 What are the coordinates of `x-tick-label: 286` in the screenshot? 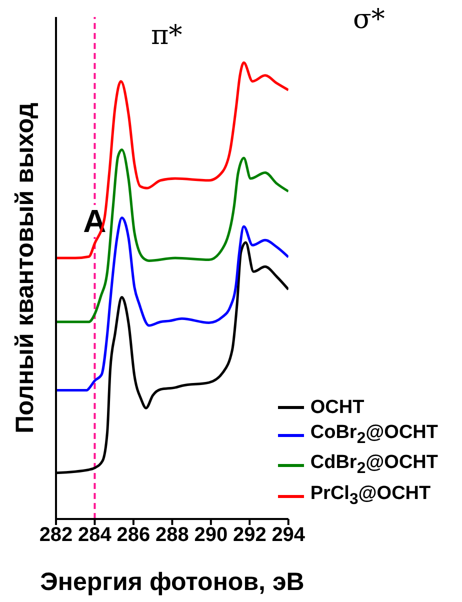 It's located at (133, 535).